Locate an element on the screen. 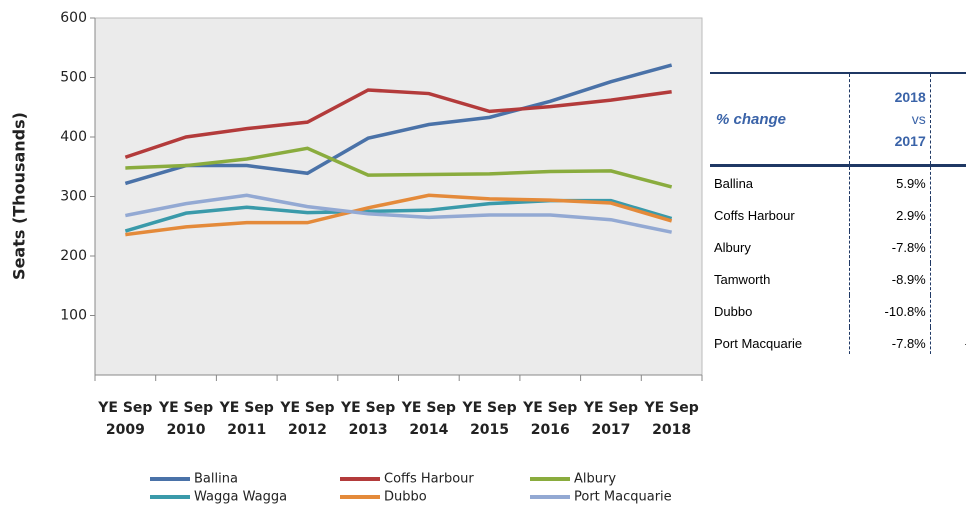 This screenshot has width=966, height=509. table-cell: Coffs Harbour is located at coordinates (754, 215).